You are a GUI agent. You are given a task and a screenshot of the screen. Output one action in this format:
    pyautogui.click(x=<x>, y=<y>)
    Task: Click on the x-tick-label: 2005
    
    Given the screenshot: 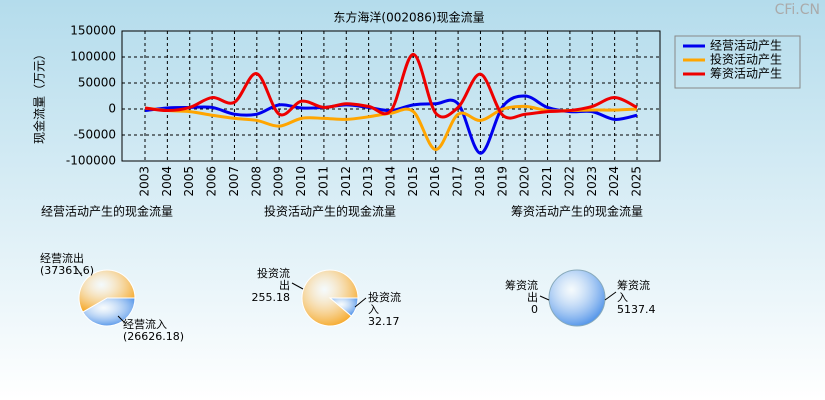 What is the action you would take?
    pyautogui.click(x=189, y=181)
    